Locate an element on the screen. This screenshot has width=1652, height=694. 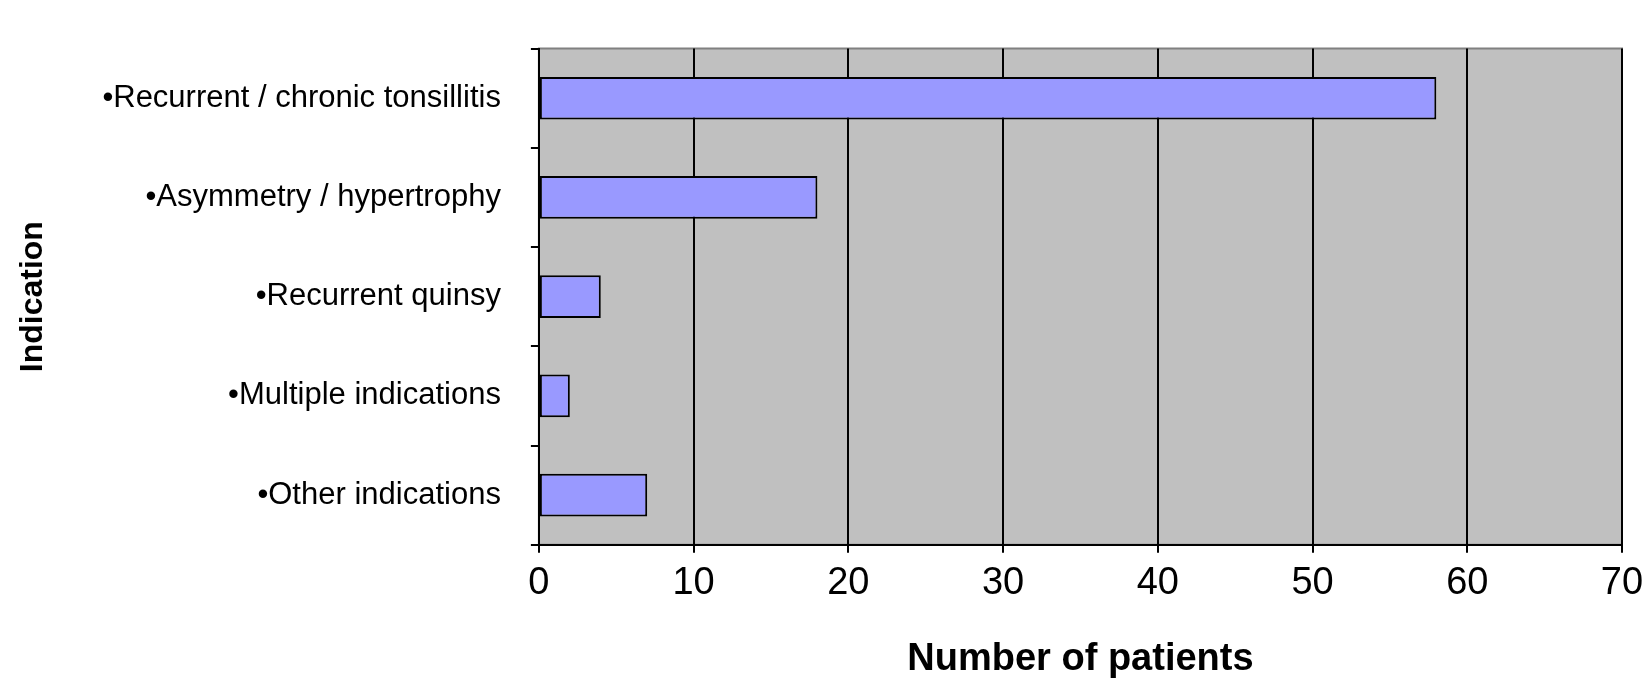
y-tick-label: •Asymmetry / hypertrophy is located at coordinates (323, 196).